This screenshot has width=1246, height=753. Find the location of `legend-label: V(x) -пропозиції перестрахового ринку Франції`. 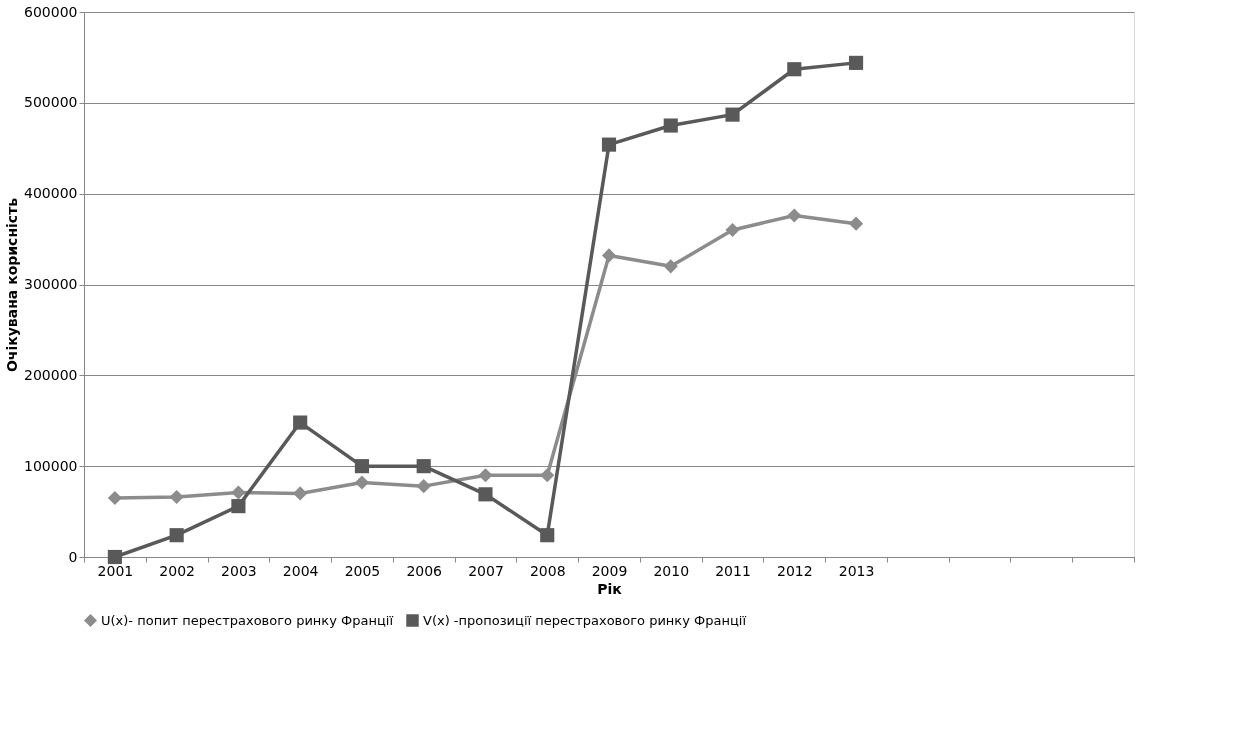

legend-label: V(x) -пропозиції перестрахового ринку Франції is located at coordinates (585, 620).